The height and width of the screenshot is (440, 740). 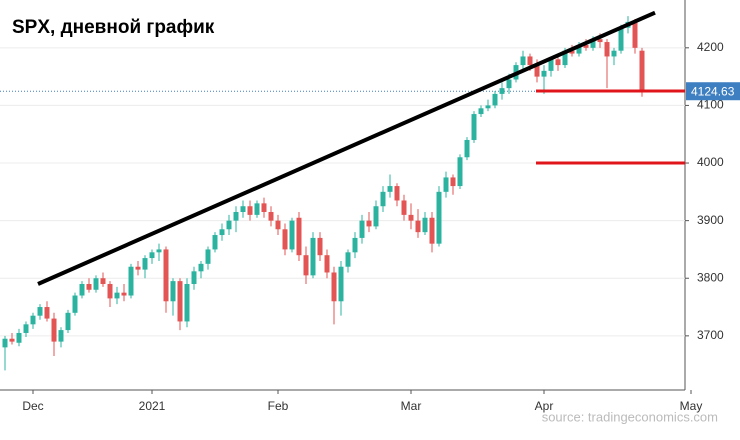 What do you see at coordinates (710, 277) in the screenshot?
I see `y-tick-label: 3800` at bounding box center [710, 277].